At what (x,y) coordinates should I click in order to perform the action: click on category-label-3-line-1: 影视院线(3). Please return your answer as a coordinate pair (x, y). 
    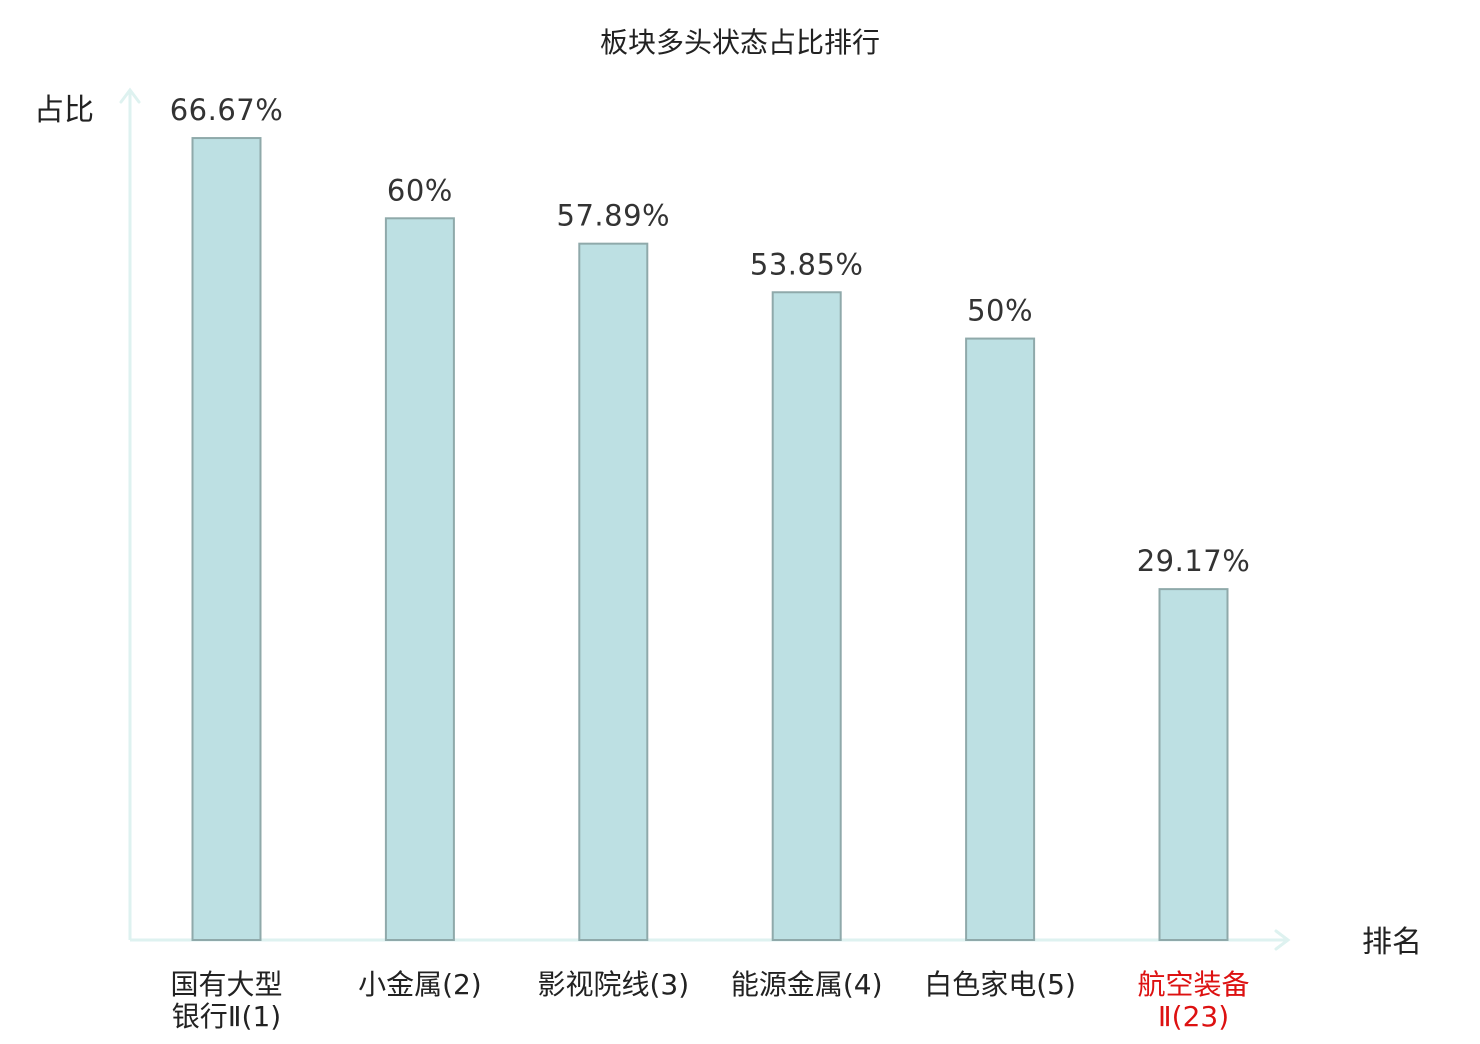
    Looking at the image, I should click on (613, 984).